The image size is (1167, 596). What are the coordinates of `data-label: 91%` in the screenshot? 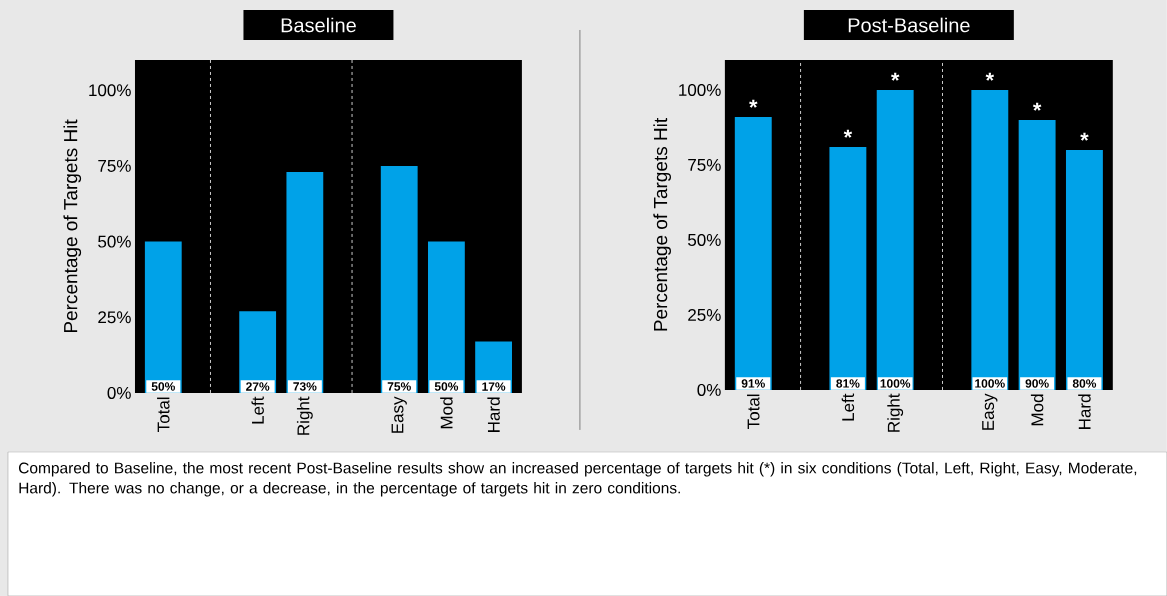 It's located at (753, 383).